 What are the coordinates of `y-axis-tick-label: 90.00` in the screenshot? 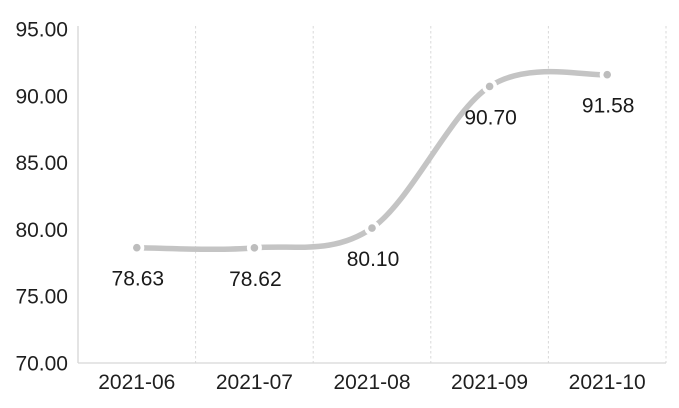 It's located at (41, 96).